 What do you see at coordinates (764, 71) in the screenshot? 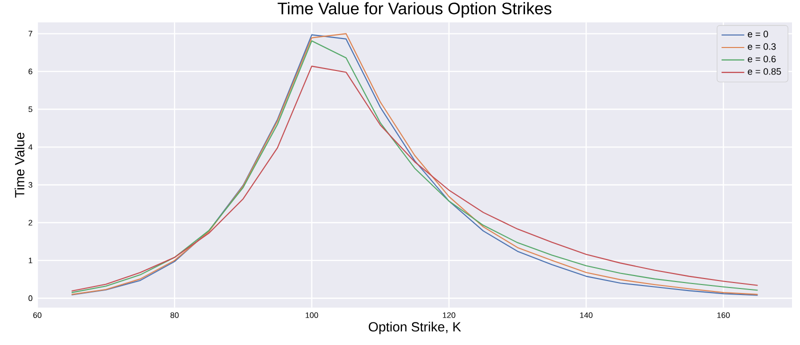
I see `legend-label: e = 0.85` at bounding box center [764, 71].